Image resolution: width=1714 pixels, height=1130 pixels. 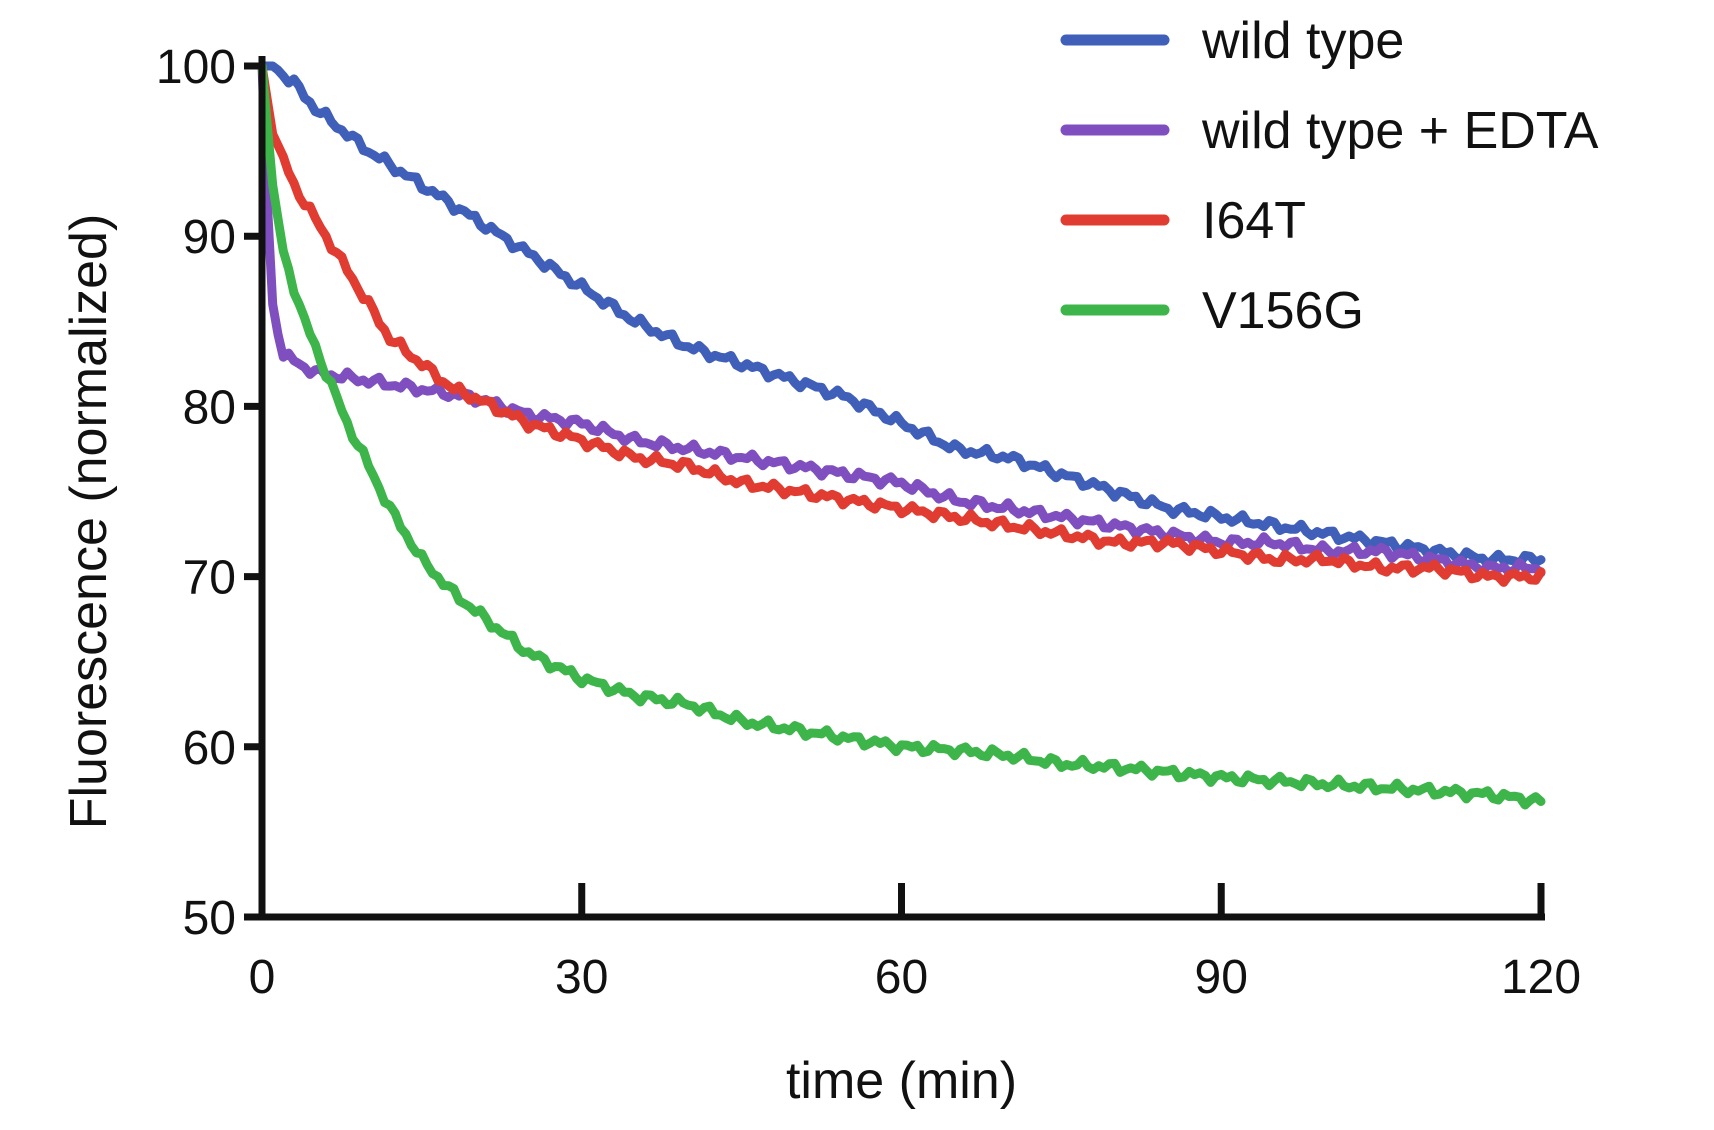 What do you see at coordinates (1283, 311) in the screenshot?
I see `legend-label: V156G` at bounding box center [1283, 311].